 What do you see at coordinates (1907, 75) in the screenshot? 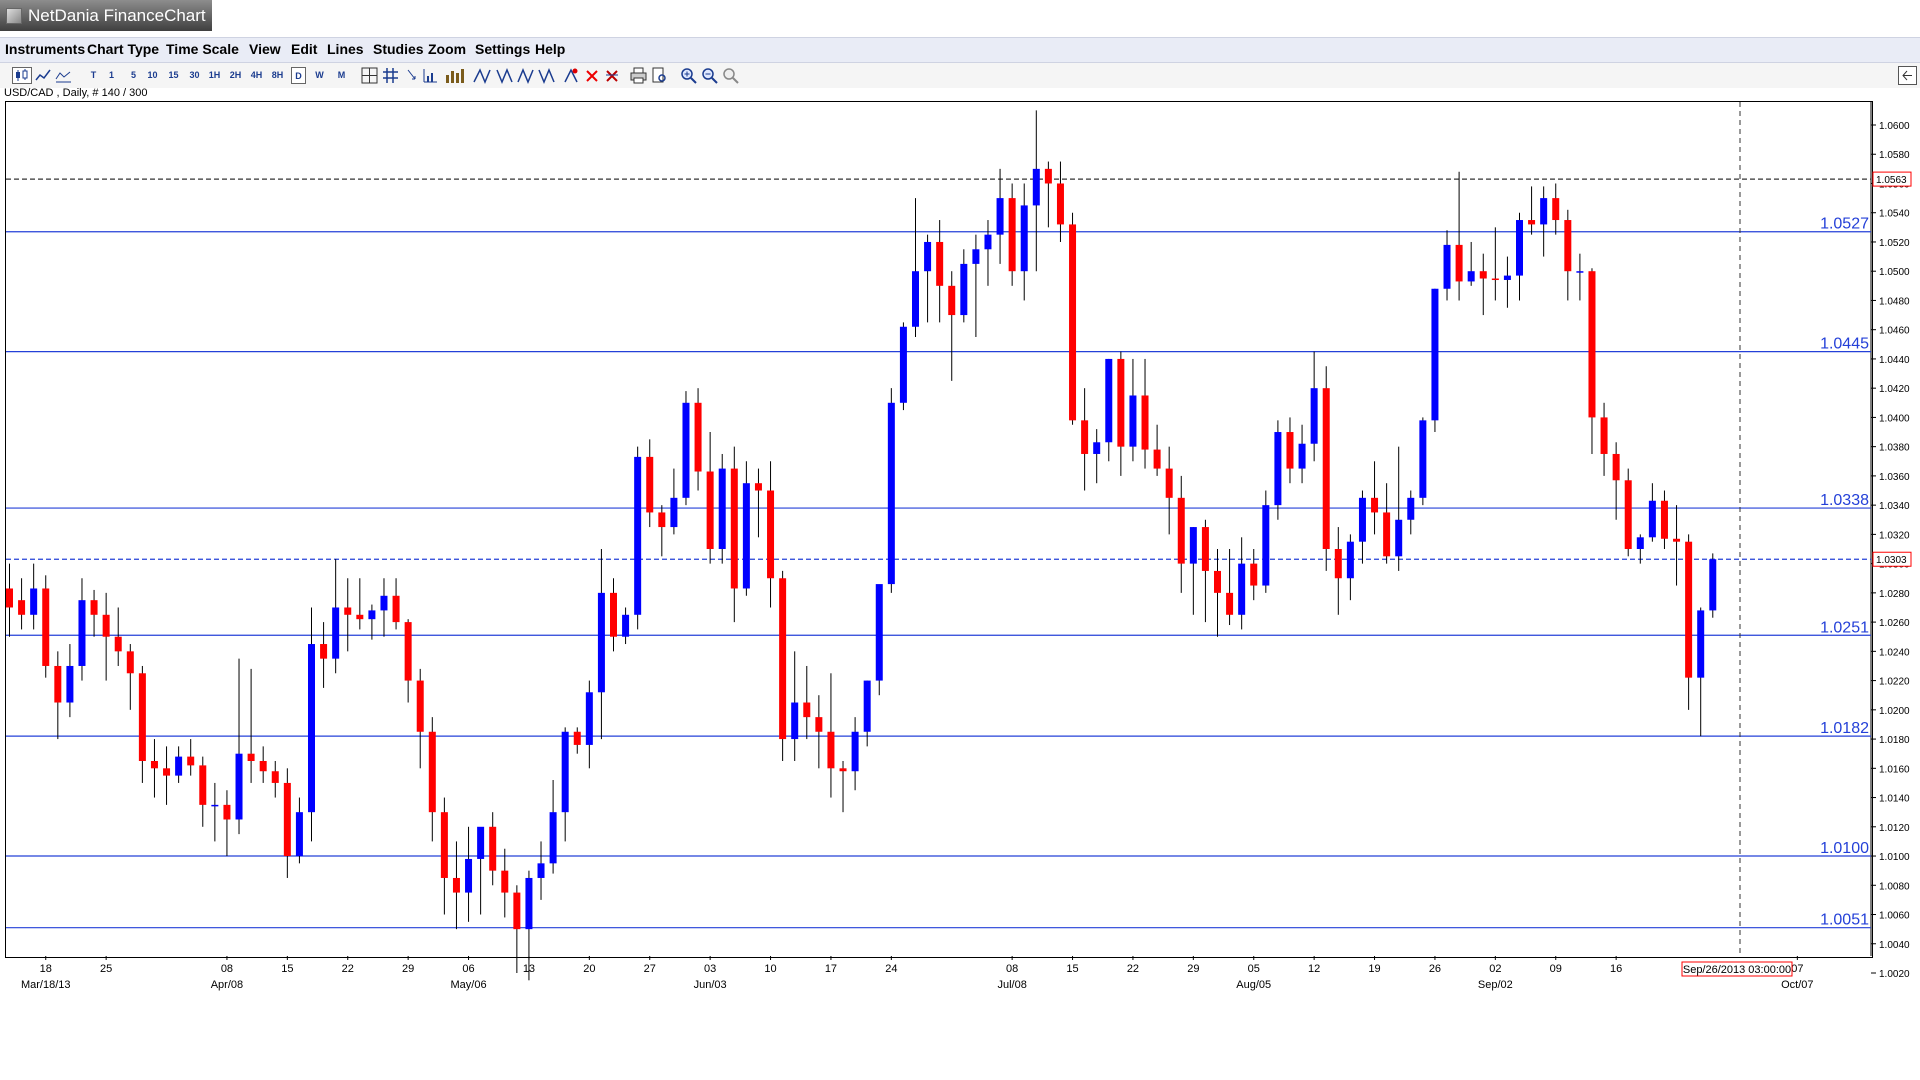
I see `panel-toggle-icon` at bounding box center [1907, 75].